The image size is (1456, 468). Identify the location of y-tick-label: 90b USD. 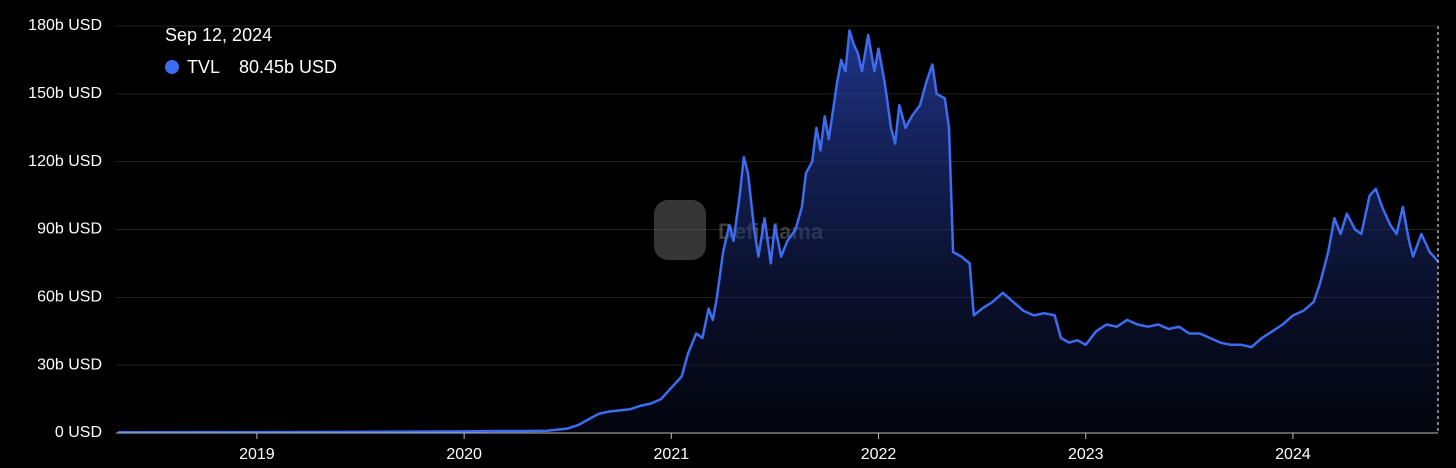
(69, 229).